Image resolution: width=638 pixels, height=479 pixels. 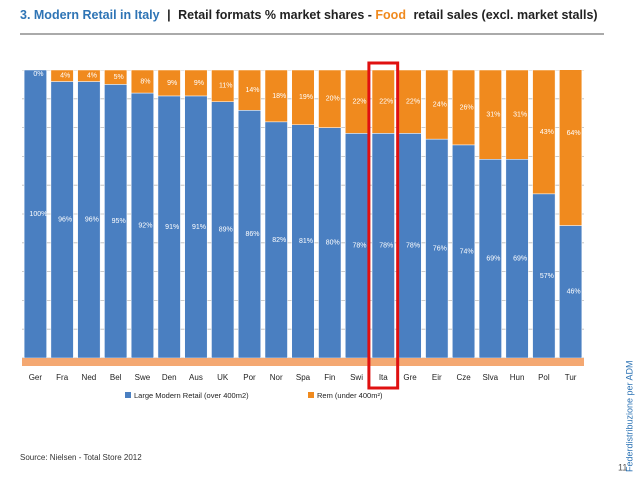 I want to click on value-label: 24%, so click(x=440, y=104).